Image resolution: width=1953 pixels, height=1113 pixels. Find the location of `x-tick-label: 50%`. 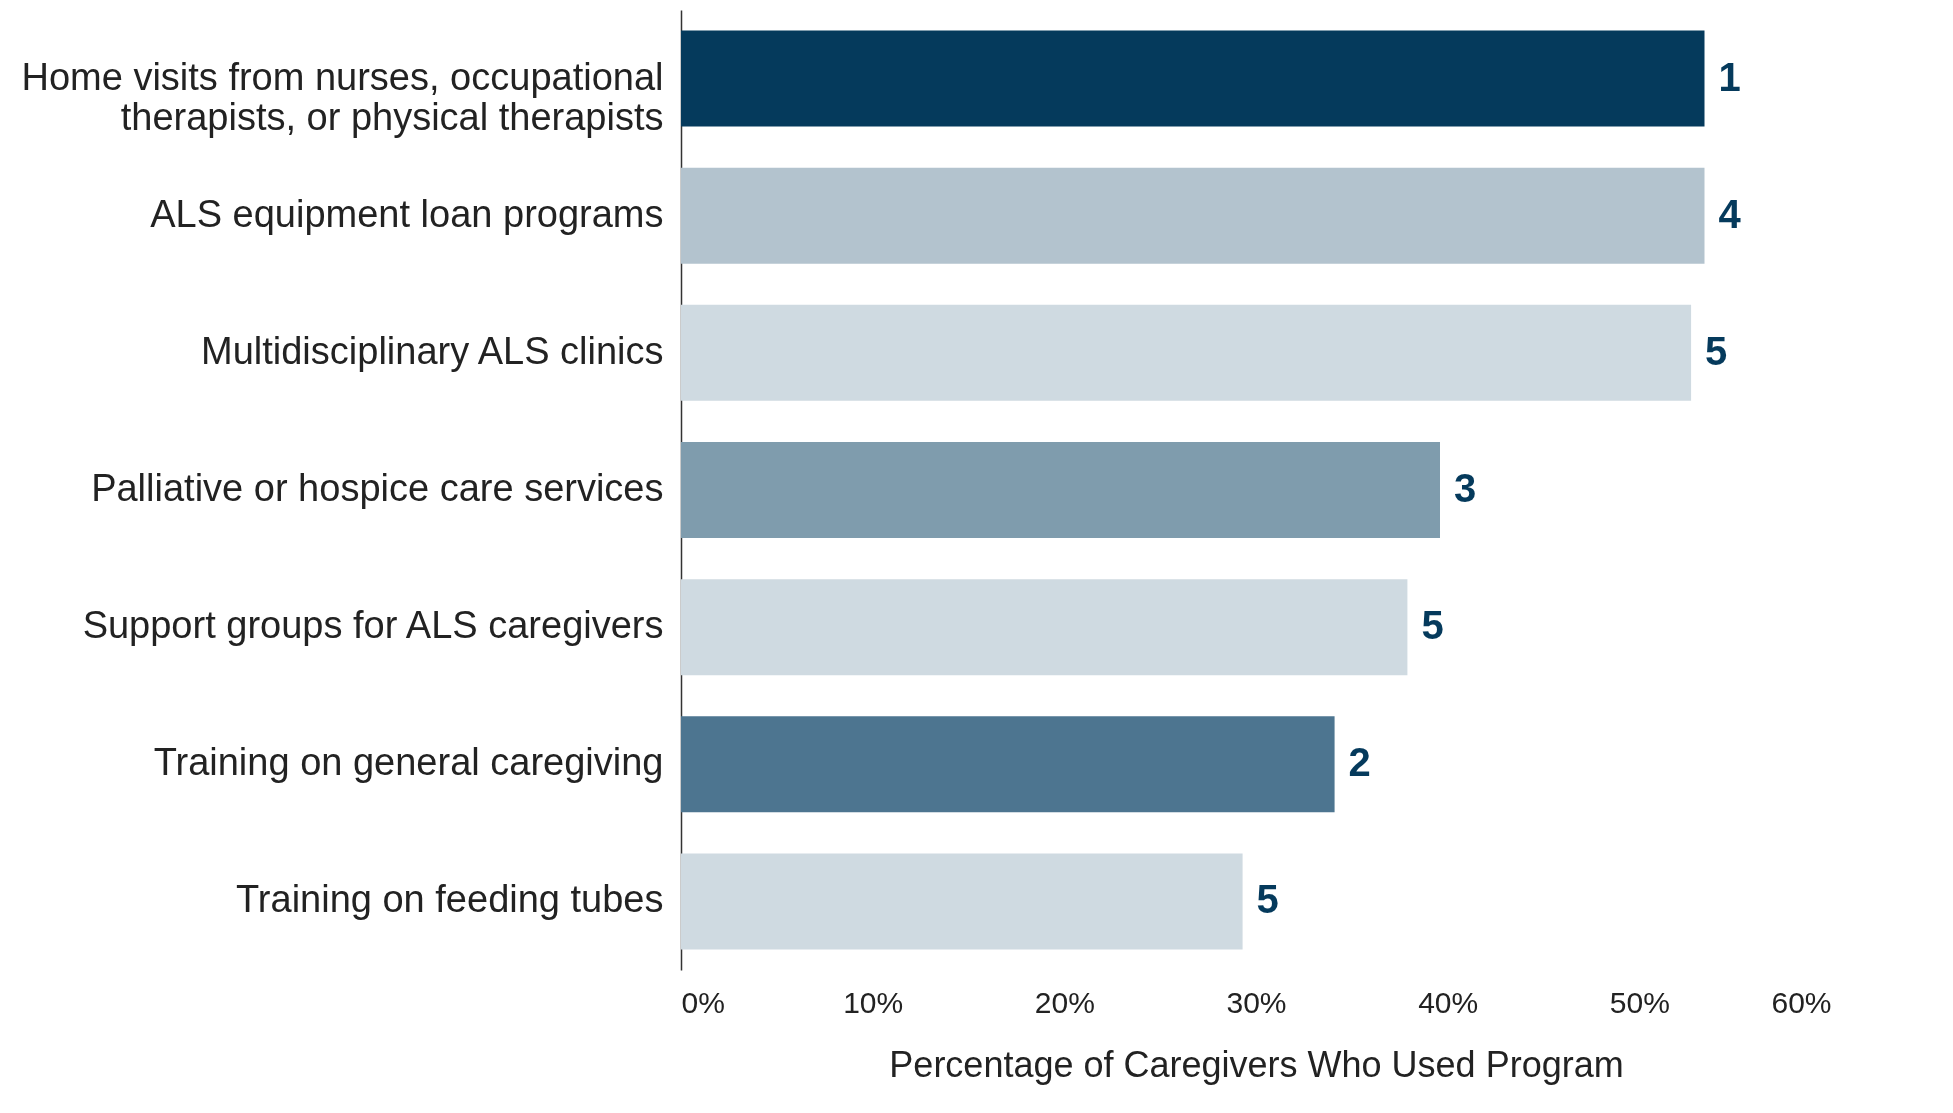

x-tick-label: 50% is located at coordinates (1639, 1002).